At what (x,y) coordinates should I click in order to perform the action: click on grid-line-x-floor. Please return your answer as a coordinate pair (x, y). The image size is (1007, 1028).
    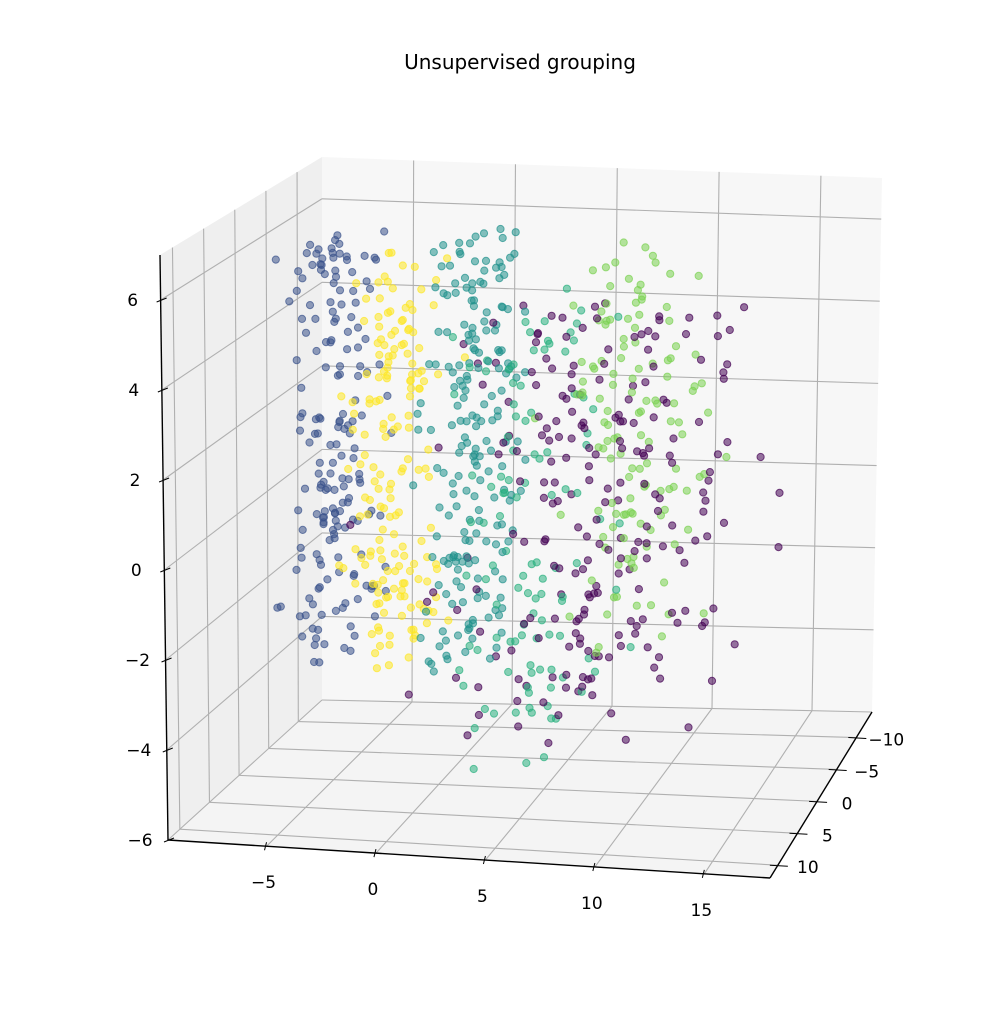
    Looking at the image, I should click on (444, 778).